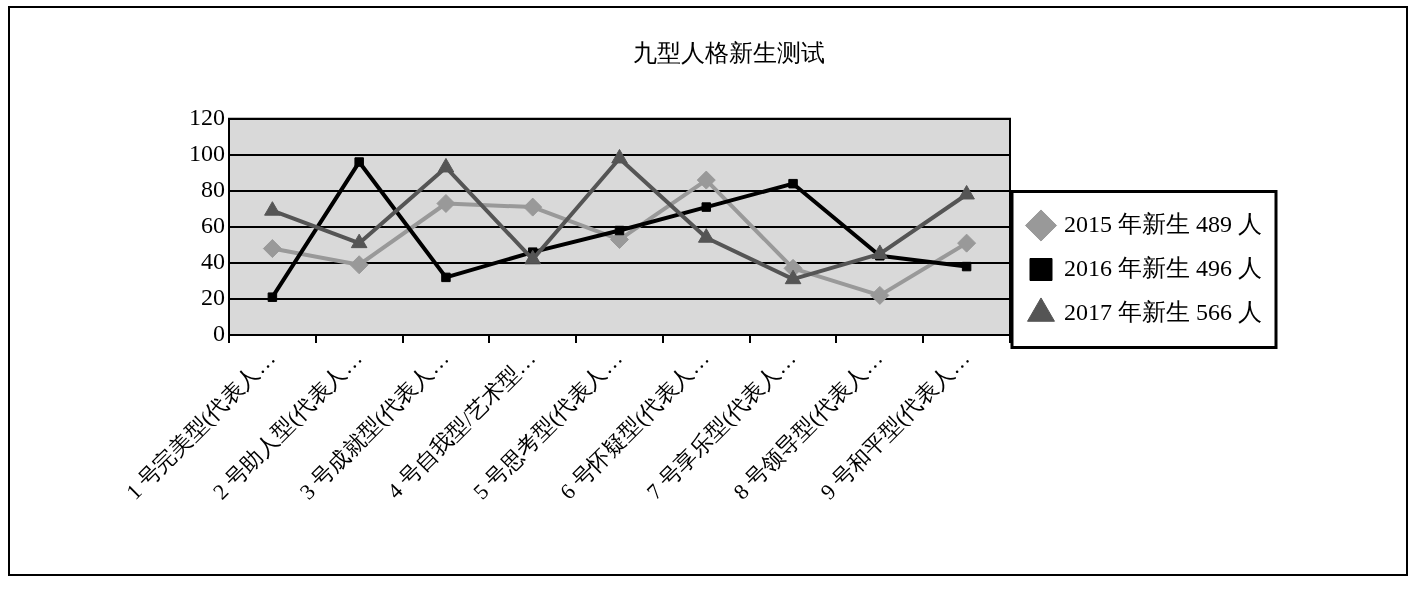  I want to click on y-tick-label: 80, so click(213, 189).